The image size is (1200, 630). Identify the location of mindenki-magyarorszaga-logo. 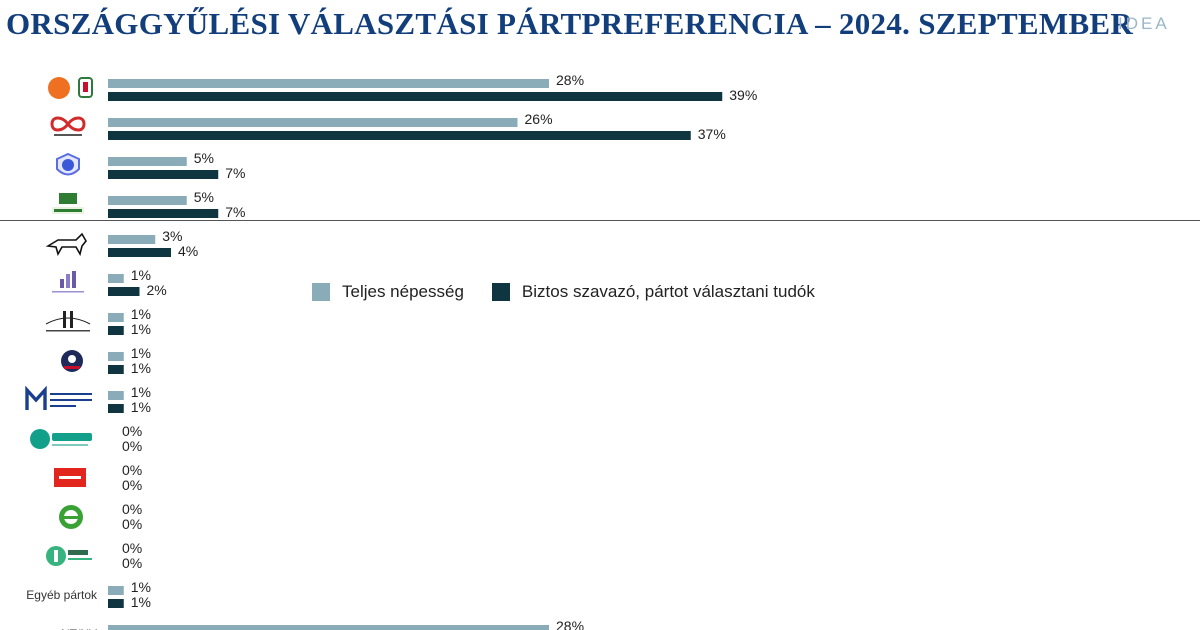
(58, 397).